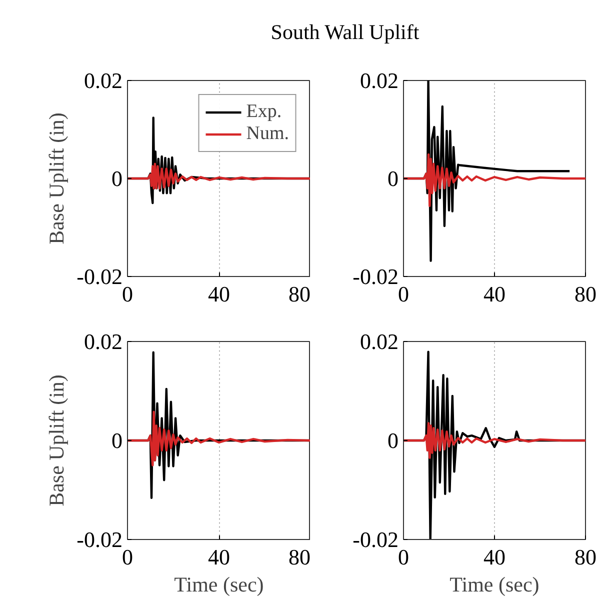  Describe the element at coordinates (345, 32) in the screenshot. I see `chart-title: South Wall Uplift` at that location.